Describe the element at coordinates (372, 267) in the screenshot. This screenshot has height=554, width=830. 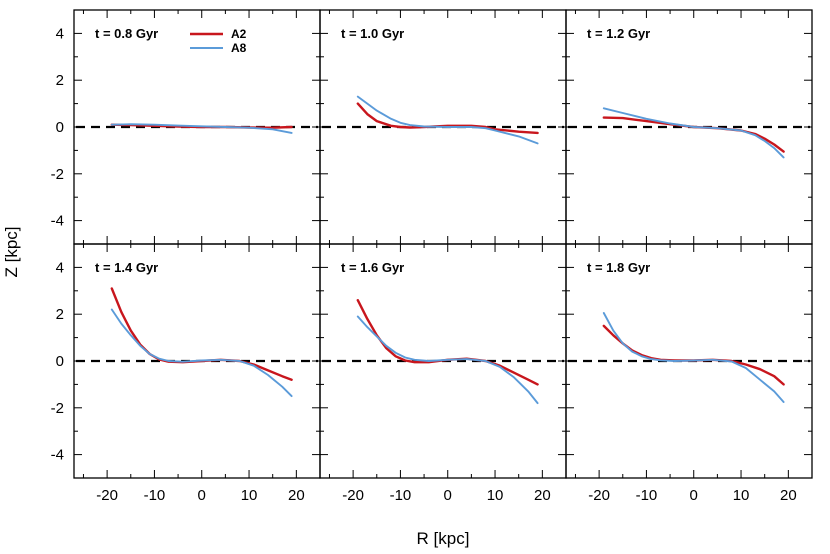
I see `panel-label: t = 1.6 Gyr` at that location.